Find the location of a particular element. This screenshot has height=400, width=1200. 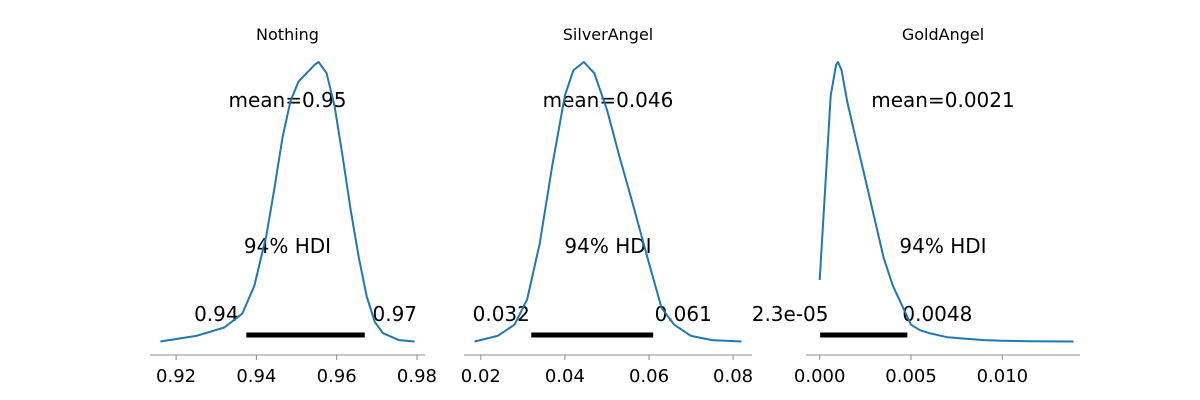

x-tick-label: 0.94 is located at coordinates (256, 376).